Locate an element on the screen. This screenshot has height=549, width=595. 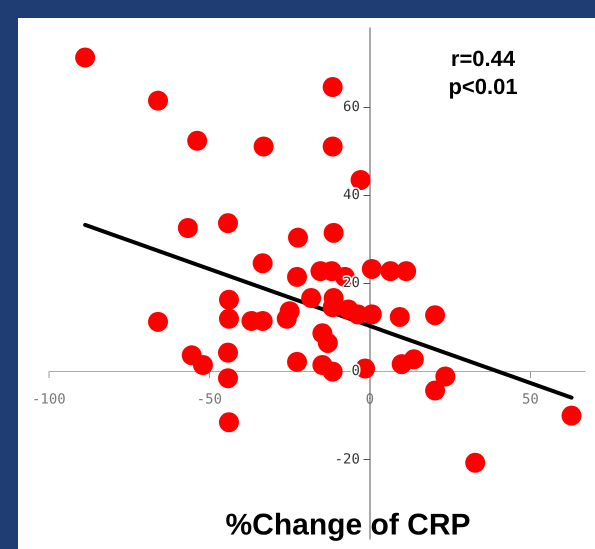
y-tick-label: 60 is located at coordinates (351, 106).